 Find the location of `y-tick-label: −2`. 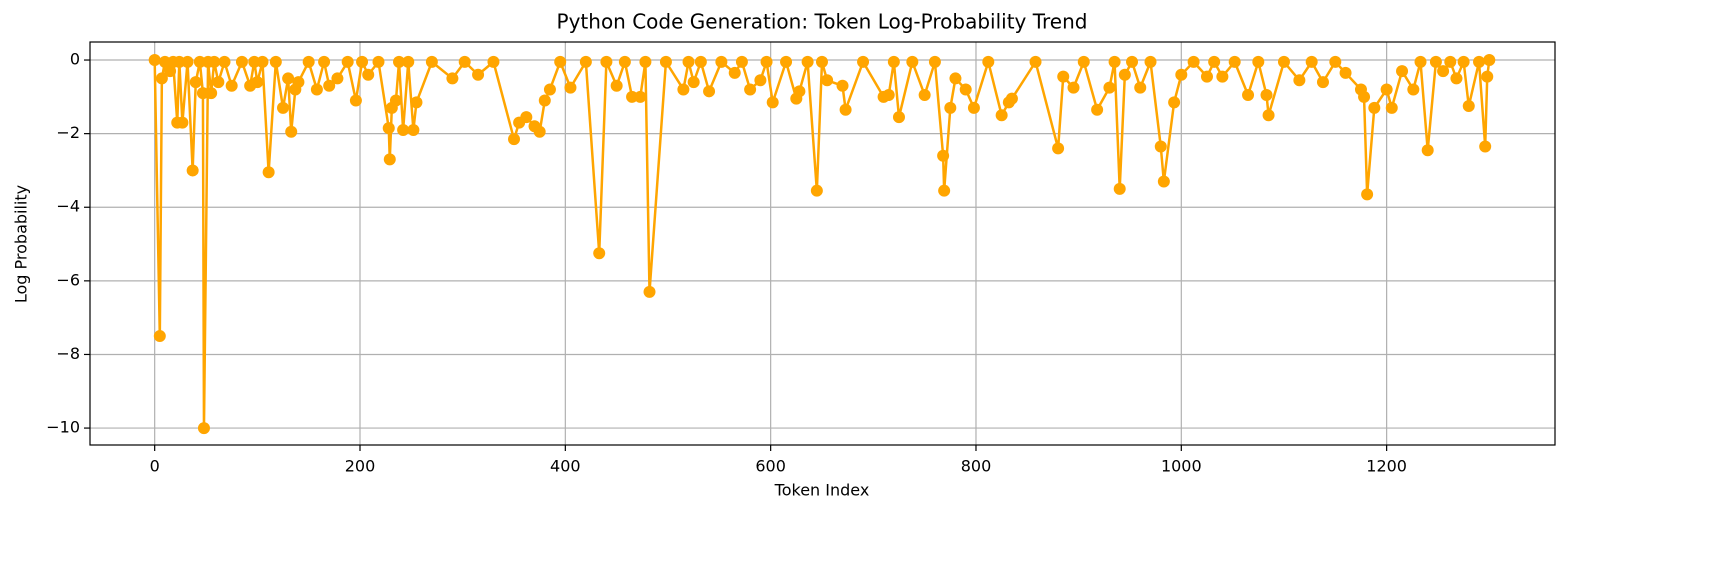

y-tick-label: −2 is located at coordinates (68, 132).